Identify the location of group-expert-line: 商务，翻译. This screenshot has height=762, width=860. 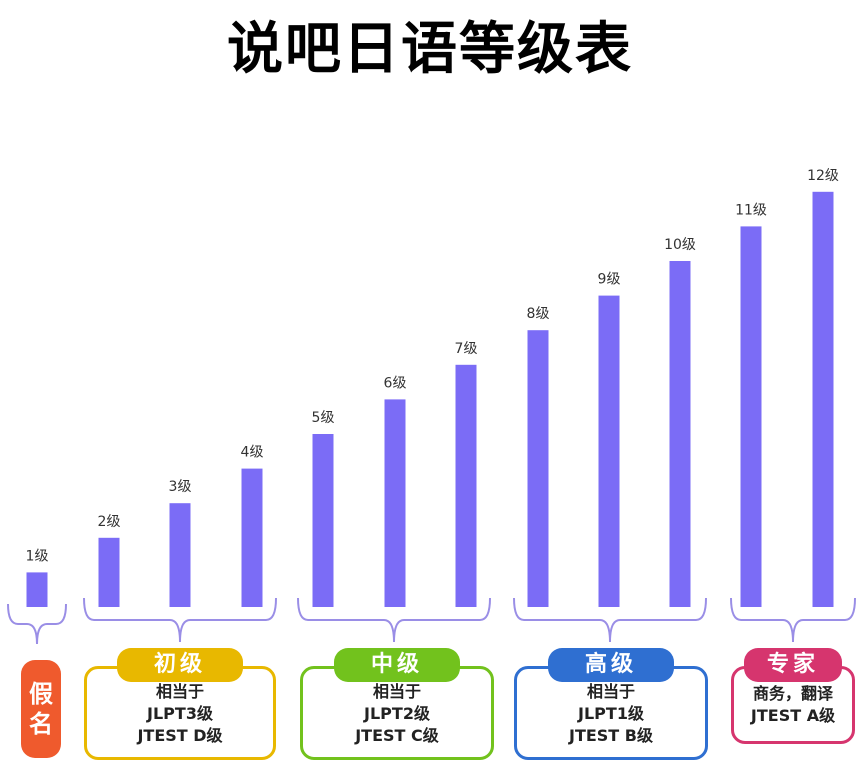
(792, 693).